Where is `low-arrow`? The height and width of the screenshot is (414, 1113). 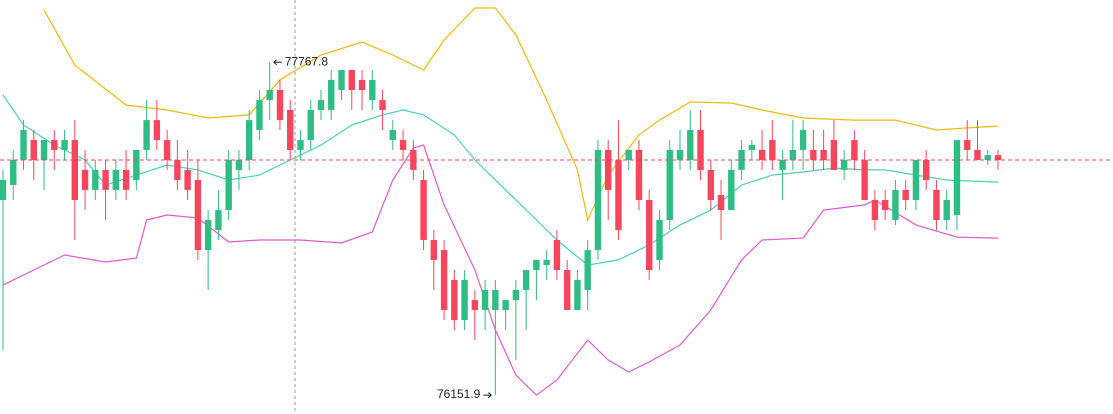
low-arrow is located at coordinates (487, 395).